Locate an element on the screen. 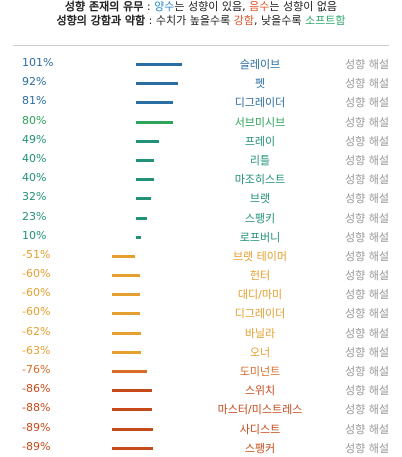 The height and width of the screenshot is (457, 402). chart-row: -60% 대디/마미 성향 해설 is located at coordinates (201, 293).